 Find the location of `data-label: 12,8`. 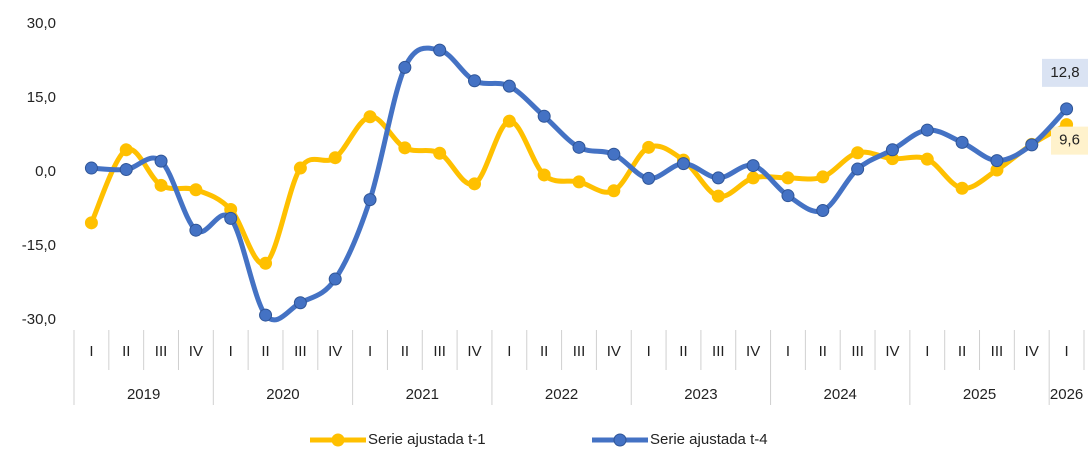

data-label: 12,8 is located at coordinates (1064, 72).